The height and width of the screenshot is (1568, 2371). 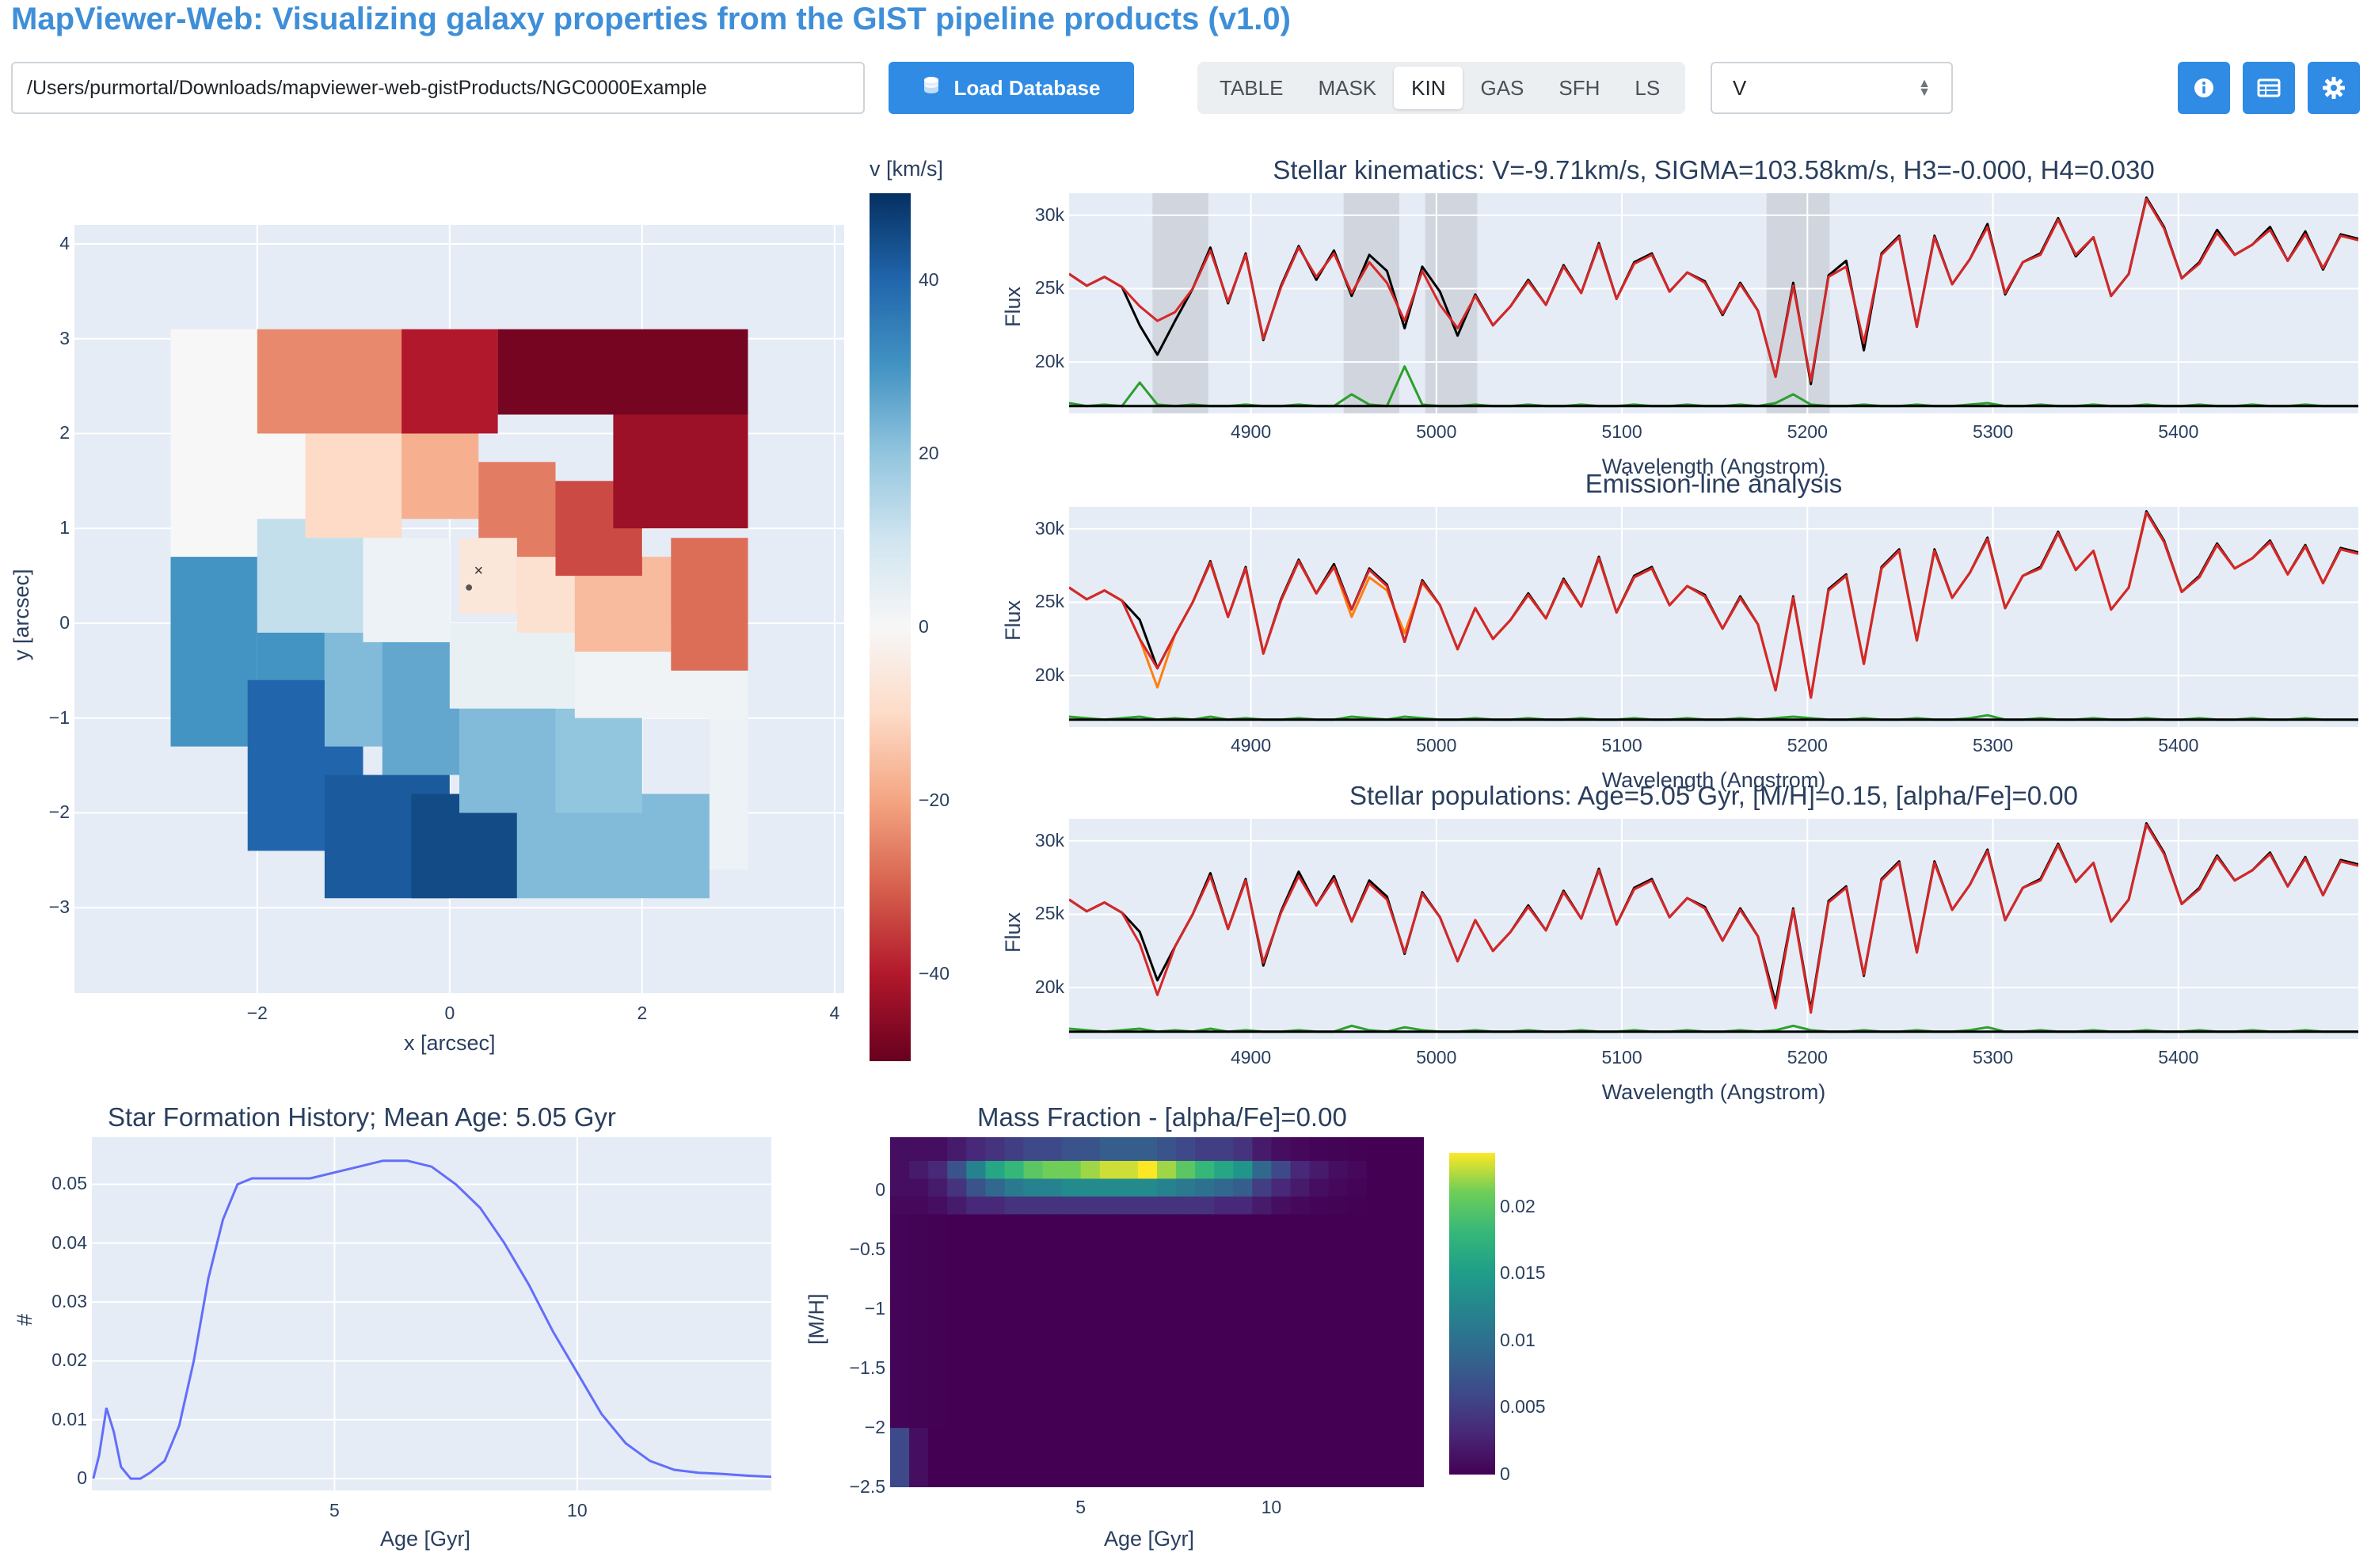 I want to click on map-colorbar-tick: 40, so click(x=929, y=279).